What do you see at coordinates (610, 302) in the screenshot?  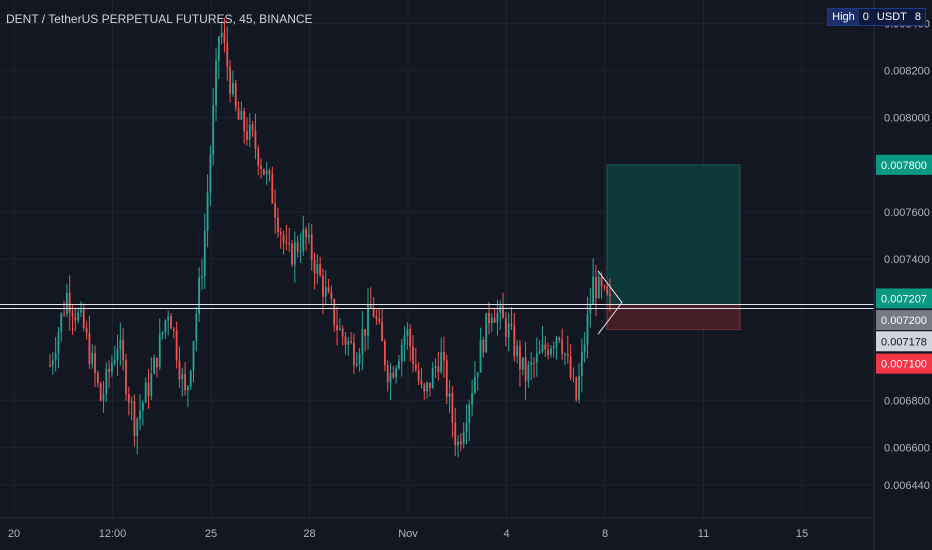 I see `triangle-outline` at bounding box center [610, 302].